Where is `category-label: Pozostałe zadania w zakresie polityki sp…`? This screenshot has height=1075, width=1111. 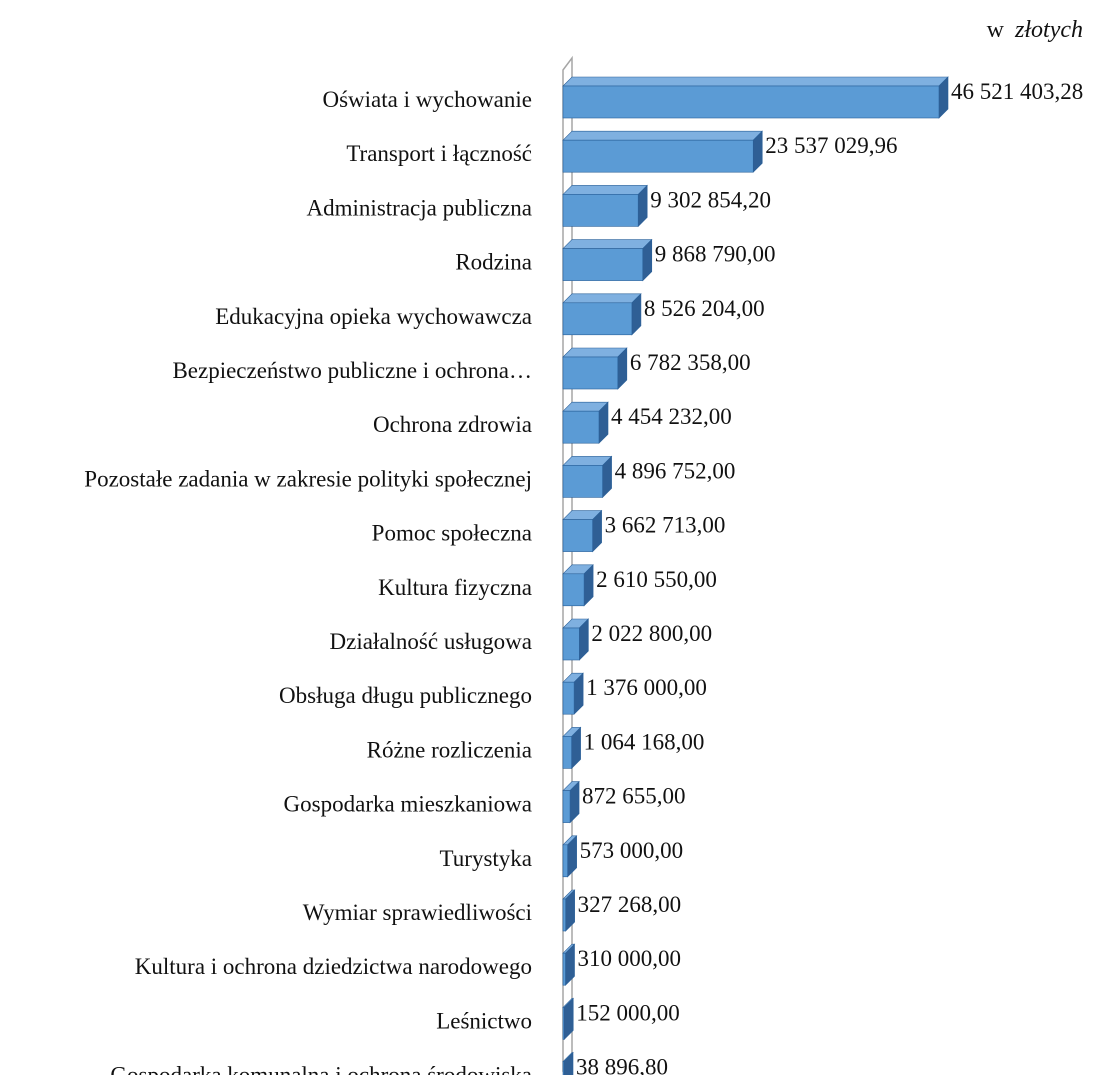 category-label: Pozostałe zadania w zakresie polityki sp… is located at coordinates (308, 478).